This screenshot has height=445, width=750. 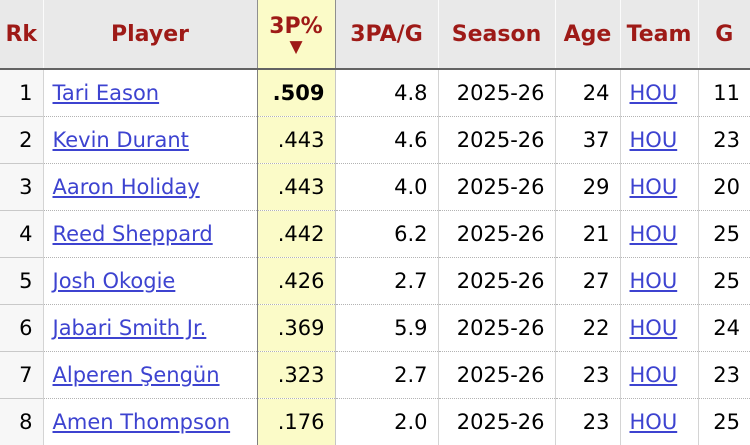 I want to click on cell-player: Amen Thompson, so click(x=149, y=421).